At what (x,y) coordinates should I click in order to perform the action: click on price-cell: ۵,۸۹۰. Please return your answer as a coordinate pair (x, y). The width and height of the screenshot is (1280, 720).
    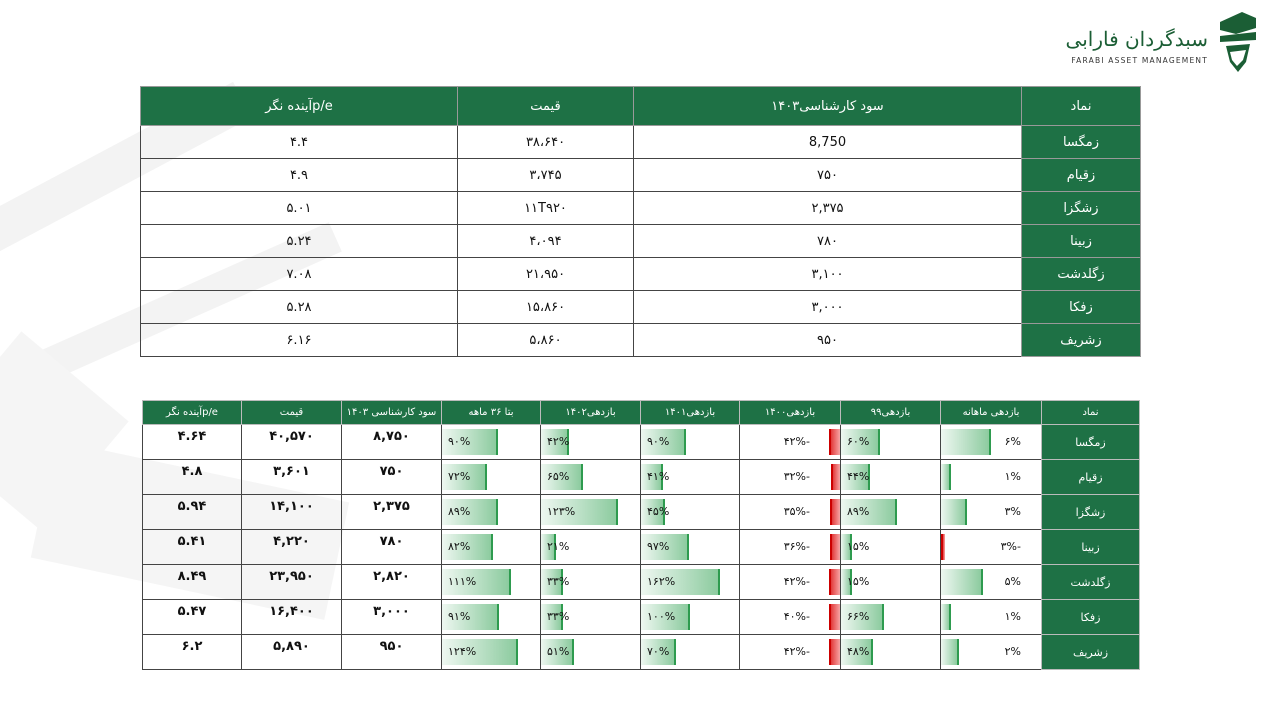
    Looking at the image, I should click on (291, 652).